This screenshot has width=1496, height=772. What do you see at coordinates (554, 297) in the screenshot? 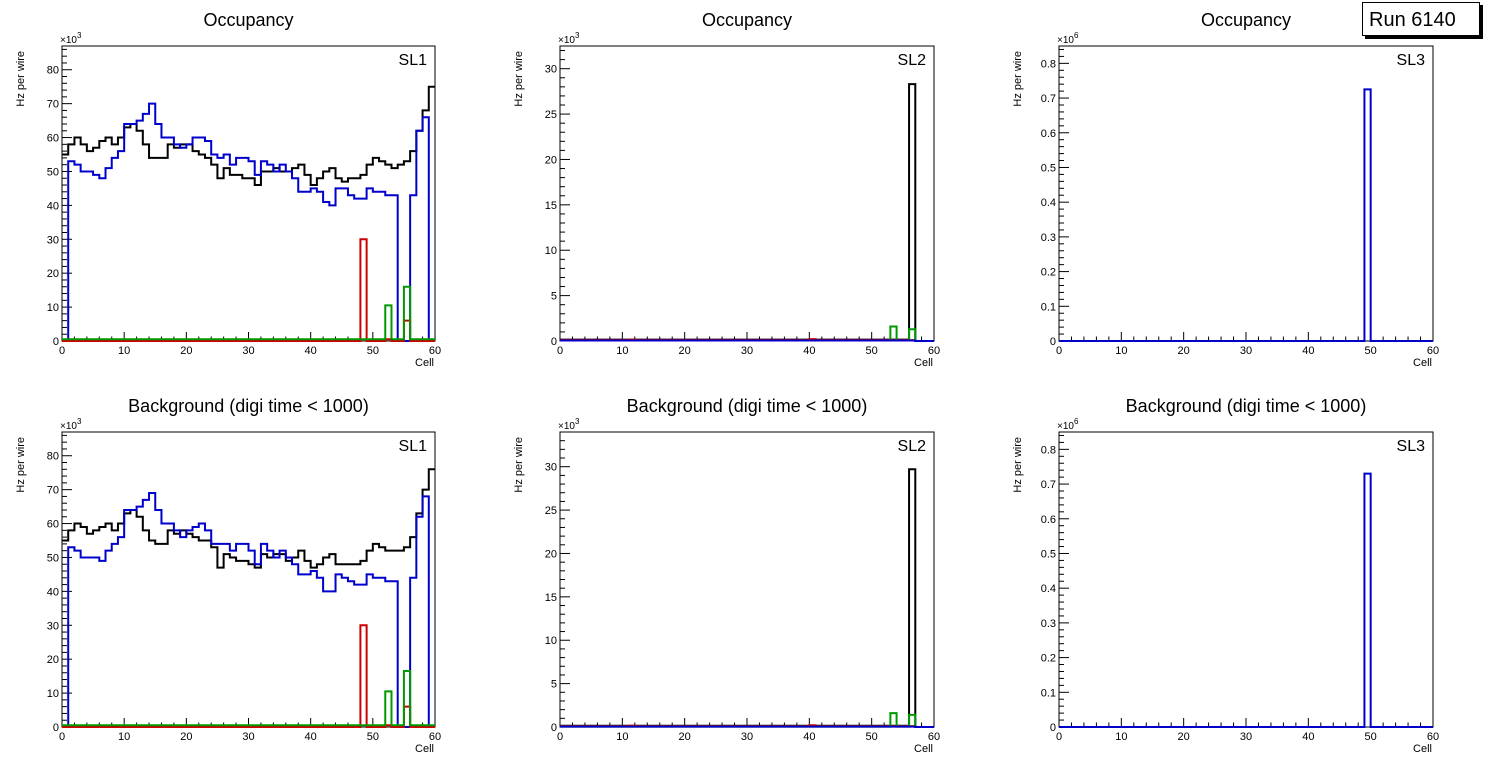
I see `y-tick-label: 5` at bounding box center [554, 297].